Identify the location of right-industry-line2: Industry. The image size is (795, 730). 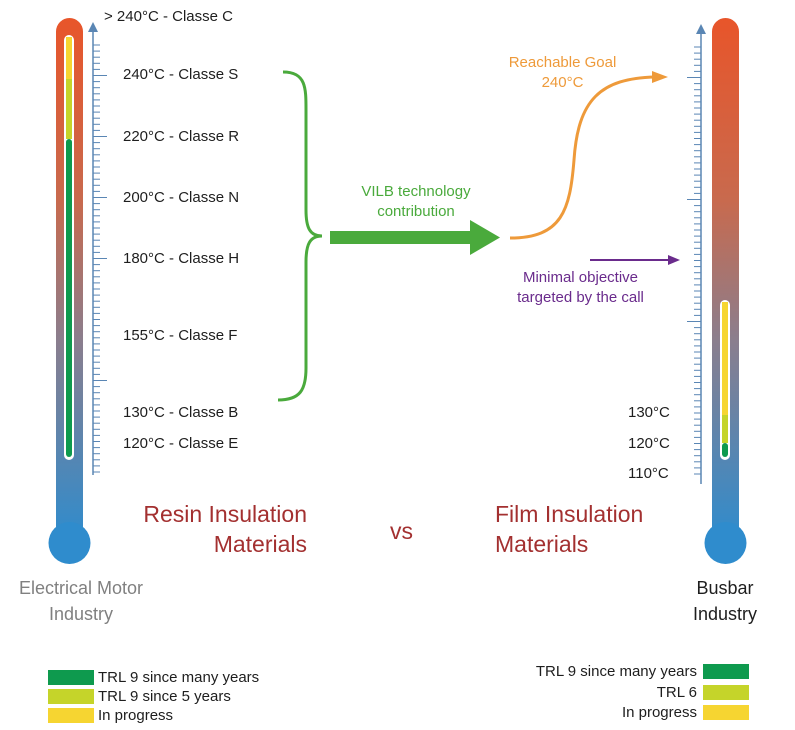
(725, 614).